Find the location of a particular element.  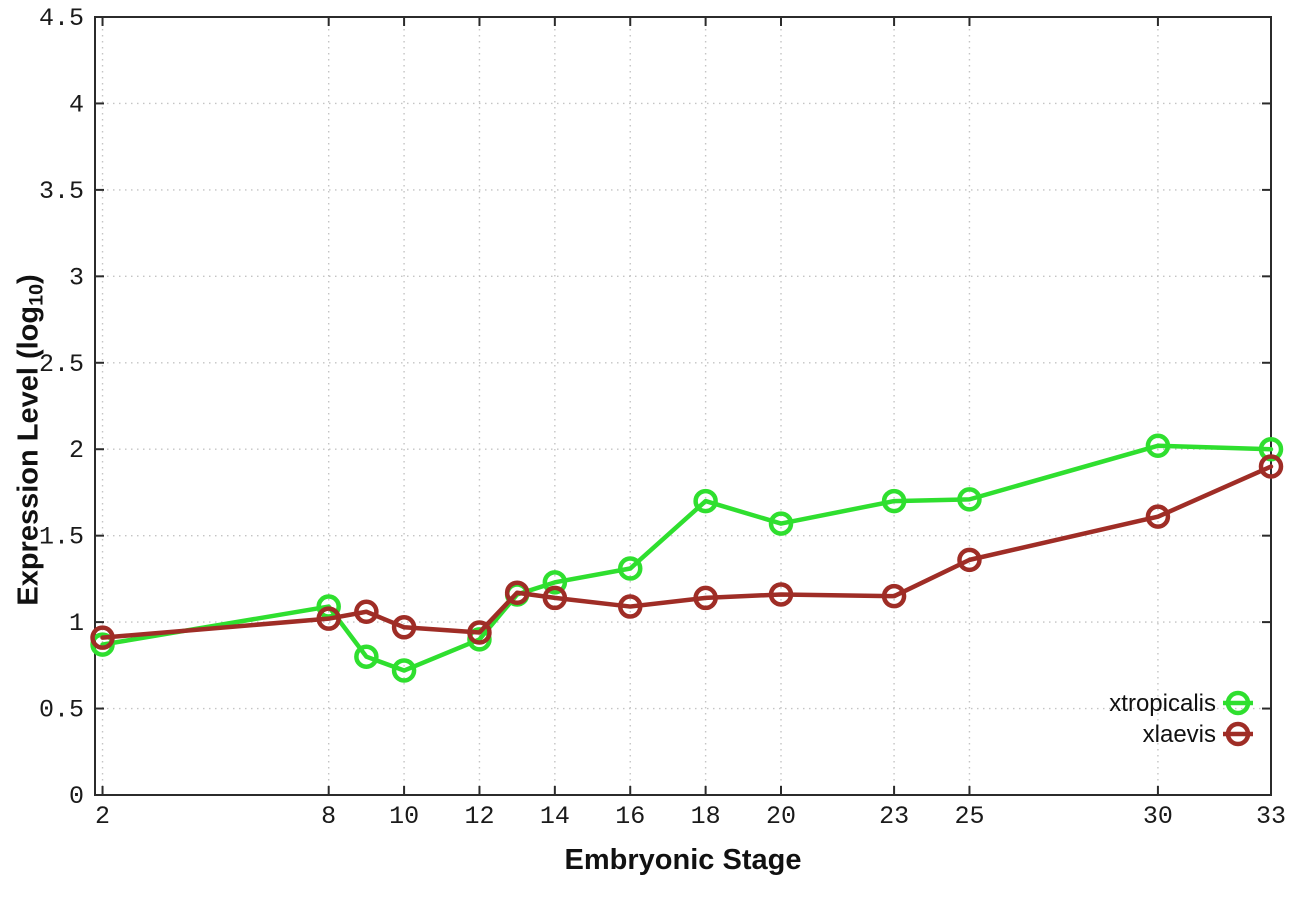

y-axis-label-wrap: Expression Level (log10) is located at coordinates (31, 440).